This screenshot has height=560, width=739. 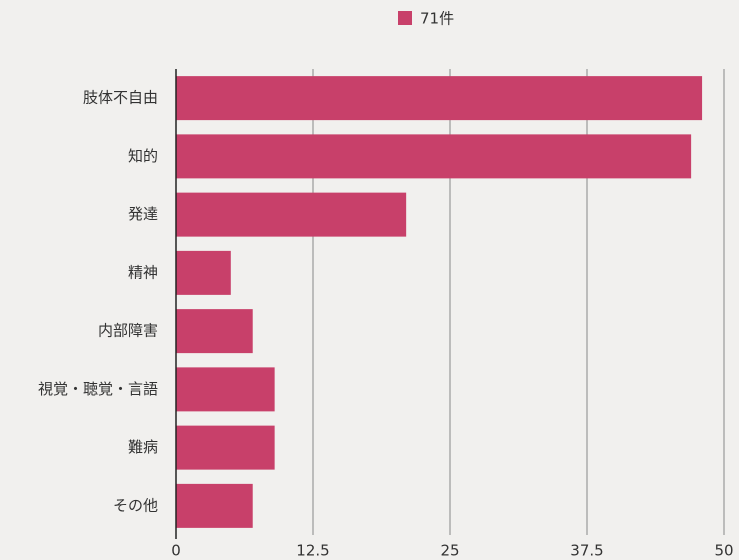 What do you see at coordinates (405, 18) in the screenshot?
I see `legend-swatch` at bounding box center [405, 18].